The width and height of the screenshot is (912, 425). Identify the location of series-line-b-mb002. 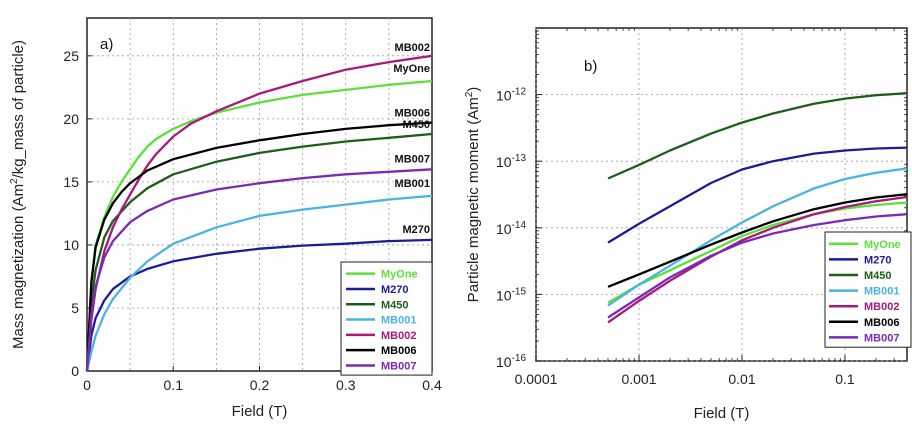
(757, 259).